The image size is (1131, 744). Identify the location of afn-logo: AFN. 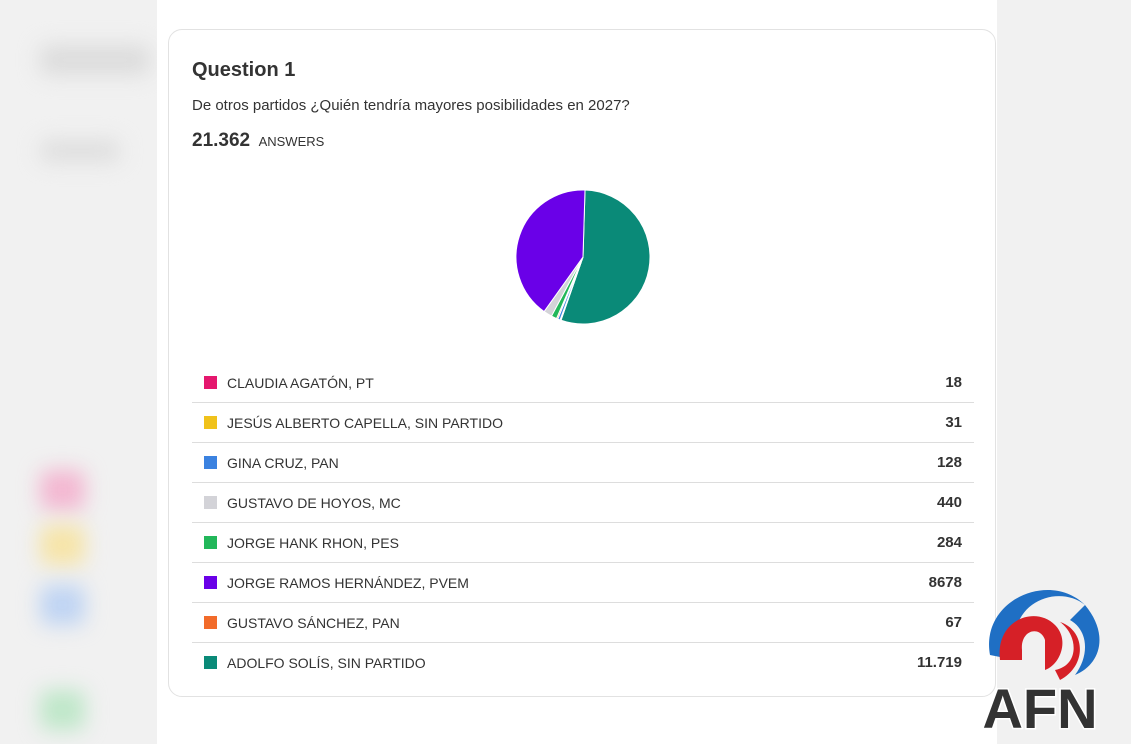
(1040, 662).